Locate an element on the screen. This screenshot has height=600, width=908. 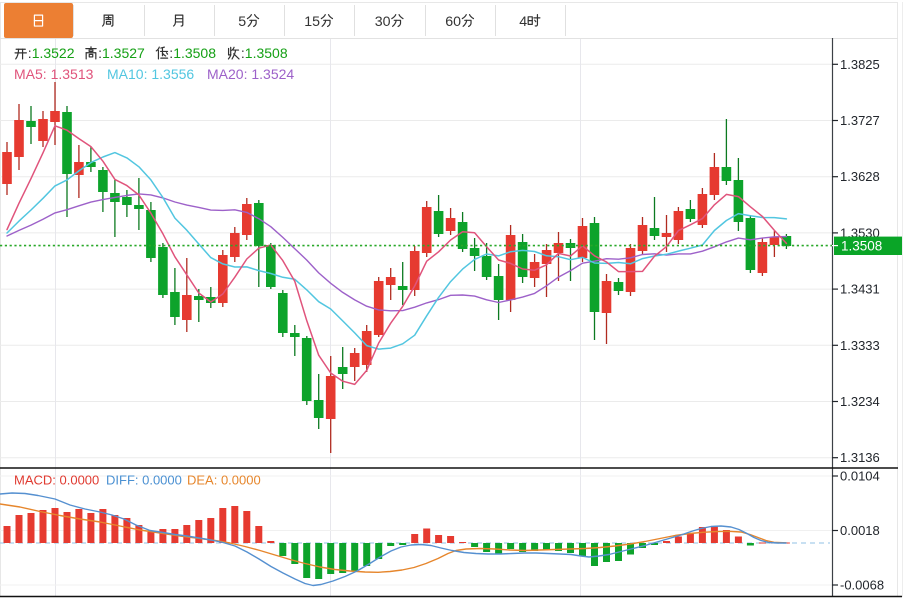
svg-text: 60 is located at coordinates (453, 22).